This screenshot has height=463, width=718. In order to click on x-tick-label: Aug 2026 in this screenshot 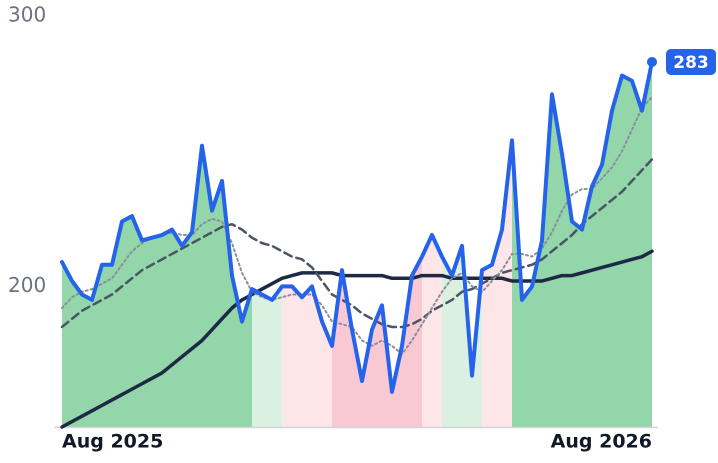, I will do `click(601, 442)`.